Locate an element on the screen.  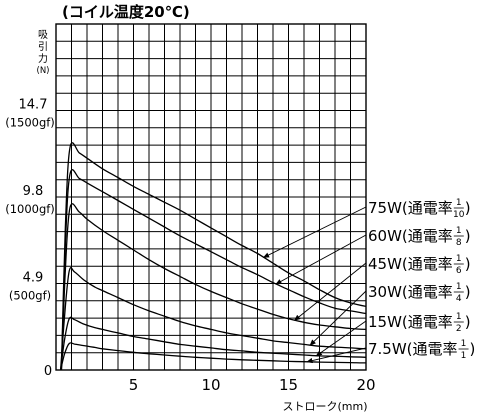
series-label-text: 75W(通電率 is located at coordinates (410, 208).